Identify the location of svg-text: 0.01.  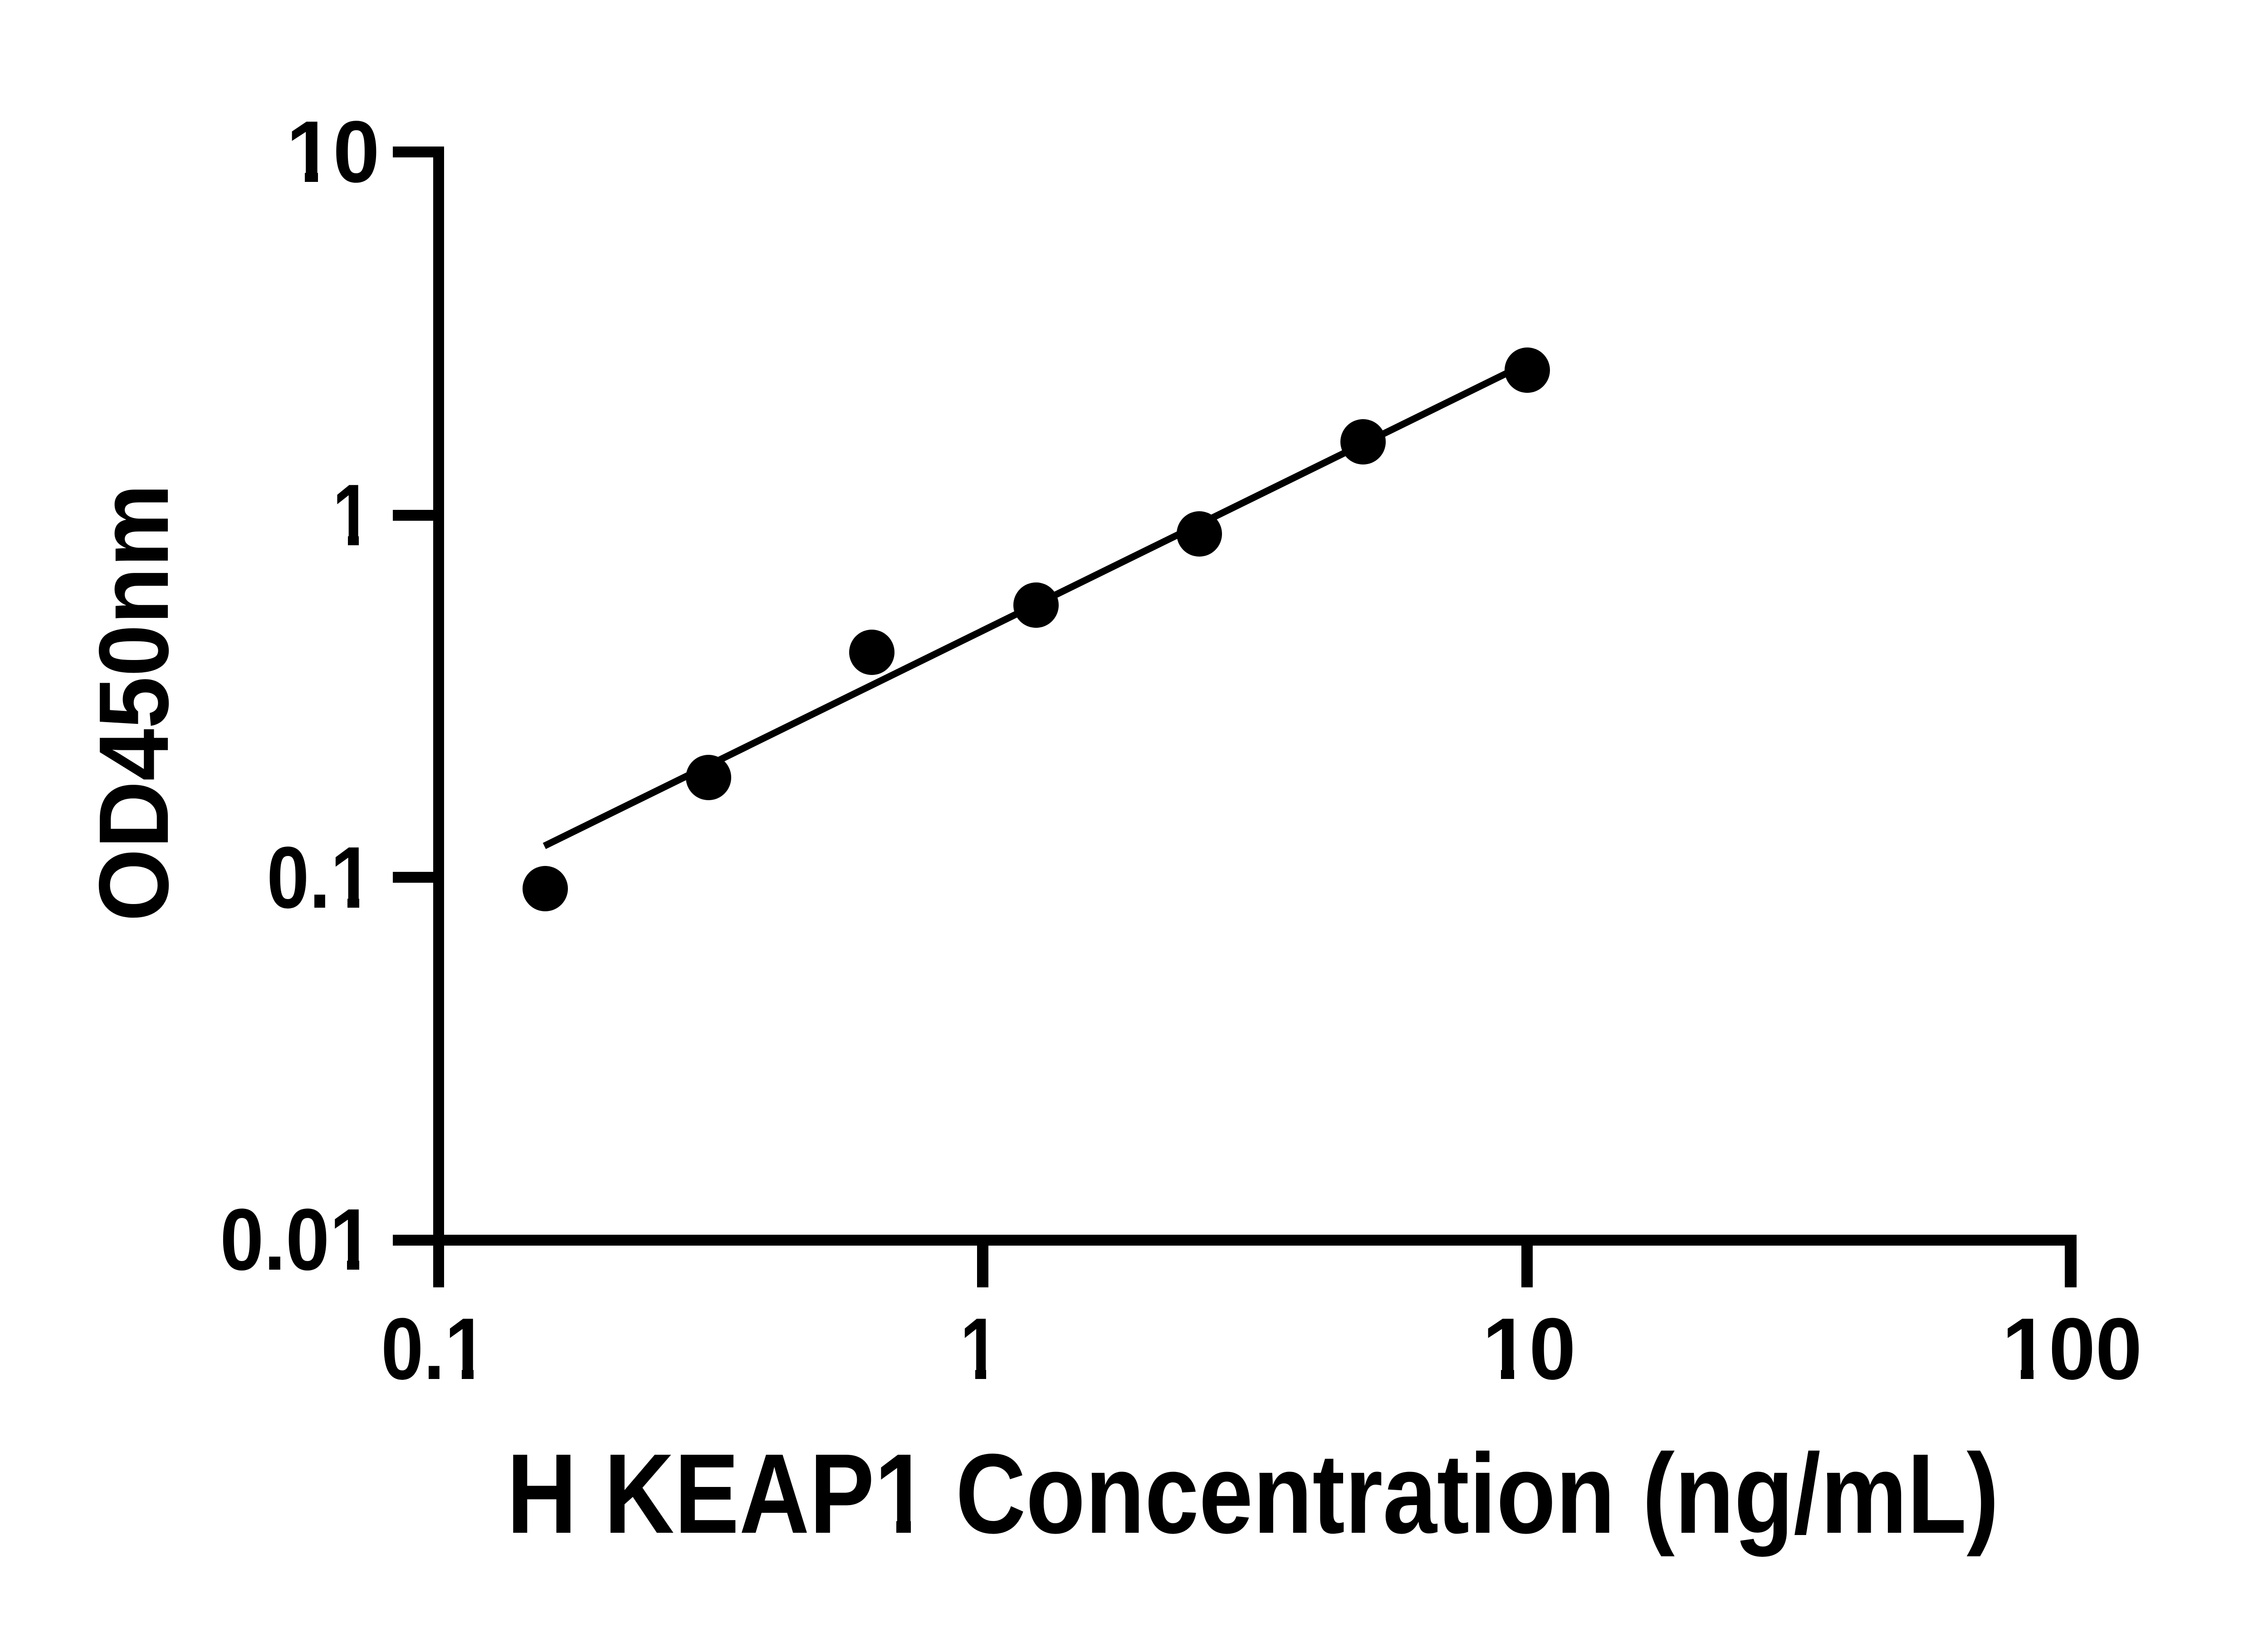
(297, 1239).